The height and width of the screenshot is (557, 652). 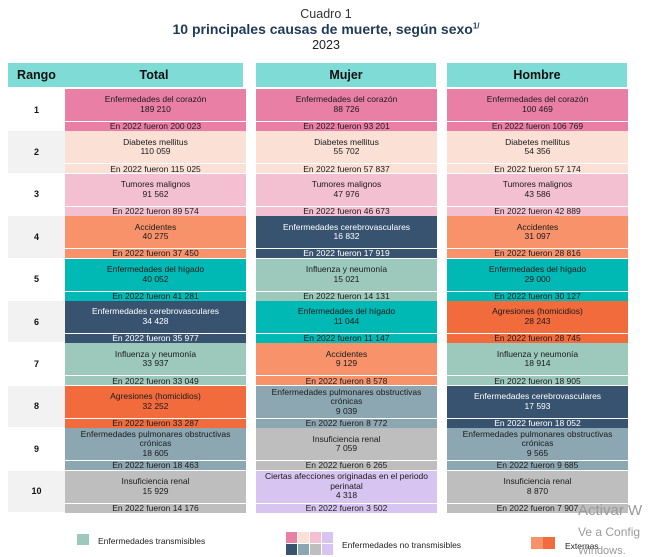 I want to click on column-header-total: Total, so click(x=154, y=75).